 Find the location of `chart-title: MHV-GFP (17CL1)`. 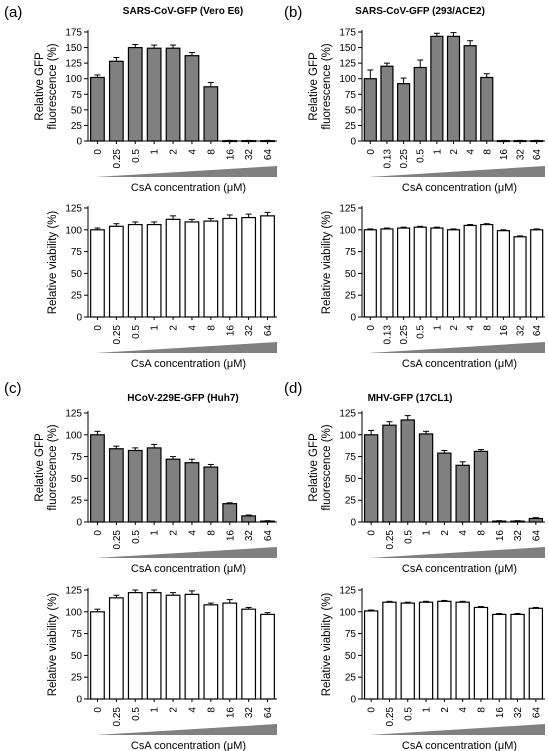

chart-title: MHV-GFP (17CL1) is located at coordinates (410, 398).